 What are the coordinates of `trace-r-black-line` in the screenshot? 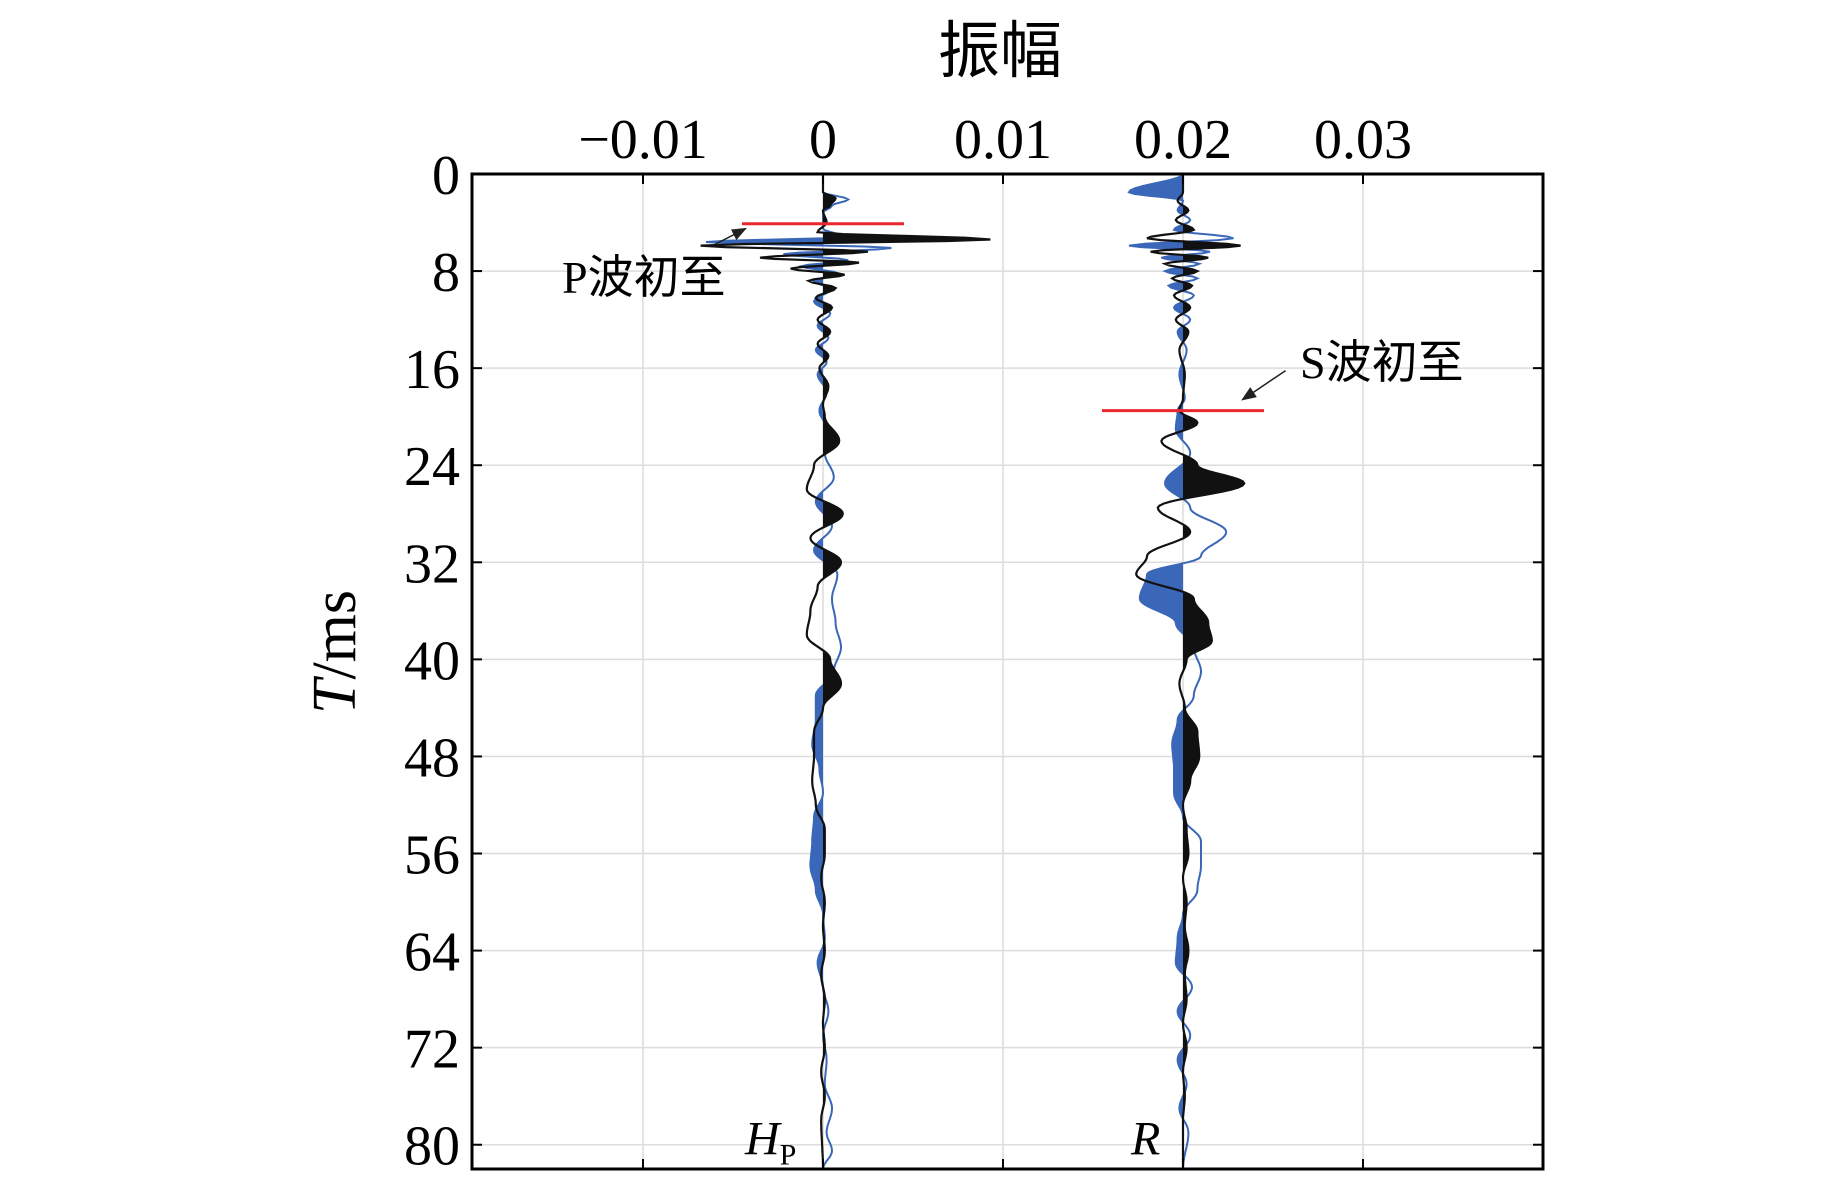 It's located at (1190, 671).